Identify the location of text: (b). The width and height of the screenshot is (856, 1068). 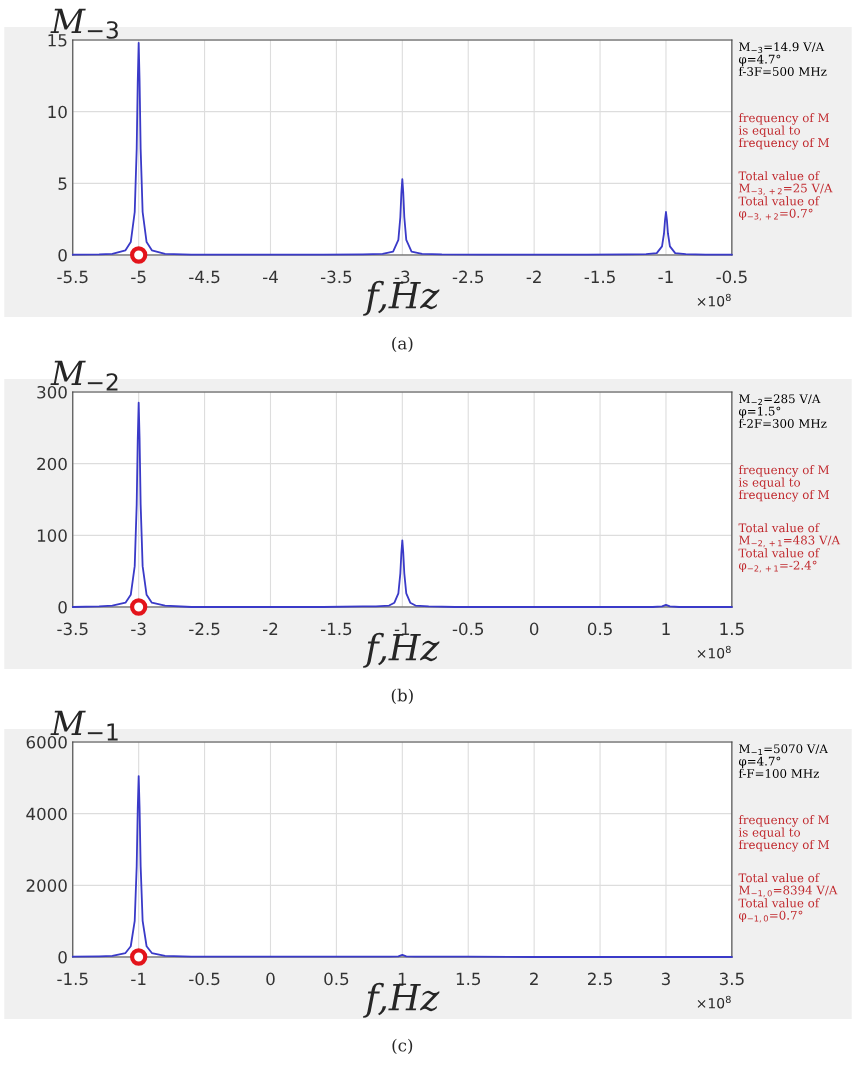
(402, 696).